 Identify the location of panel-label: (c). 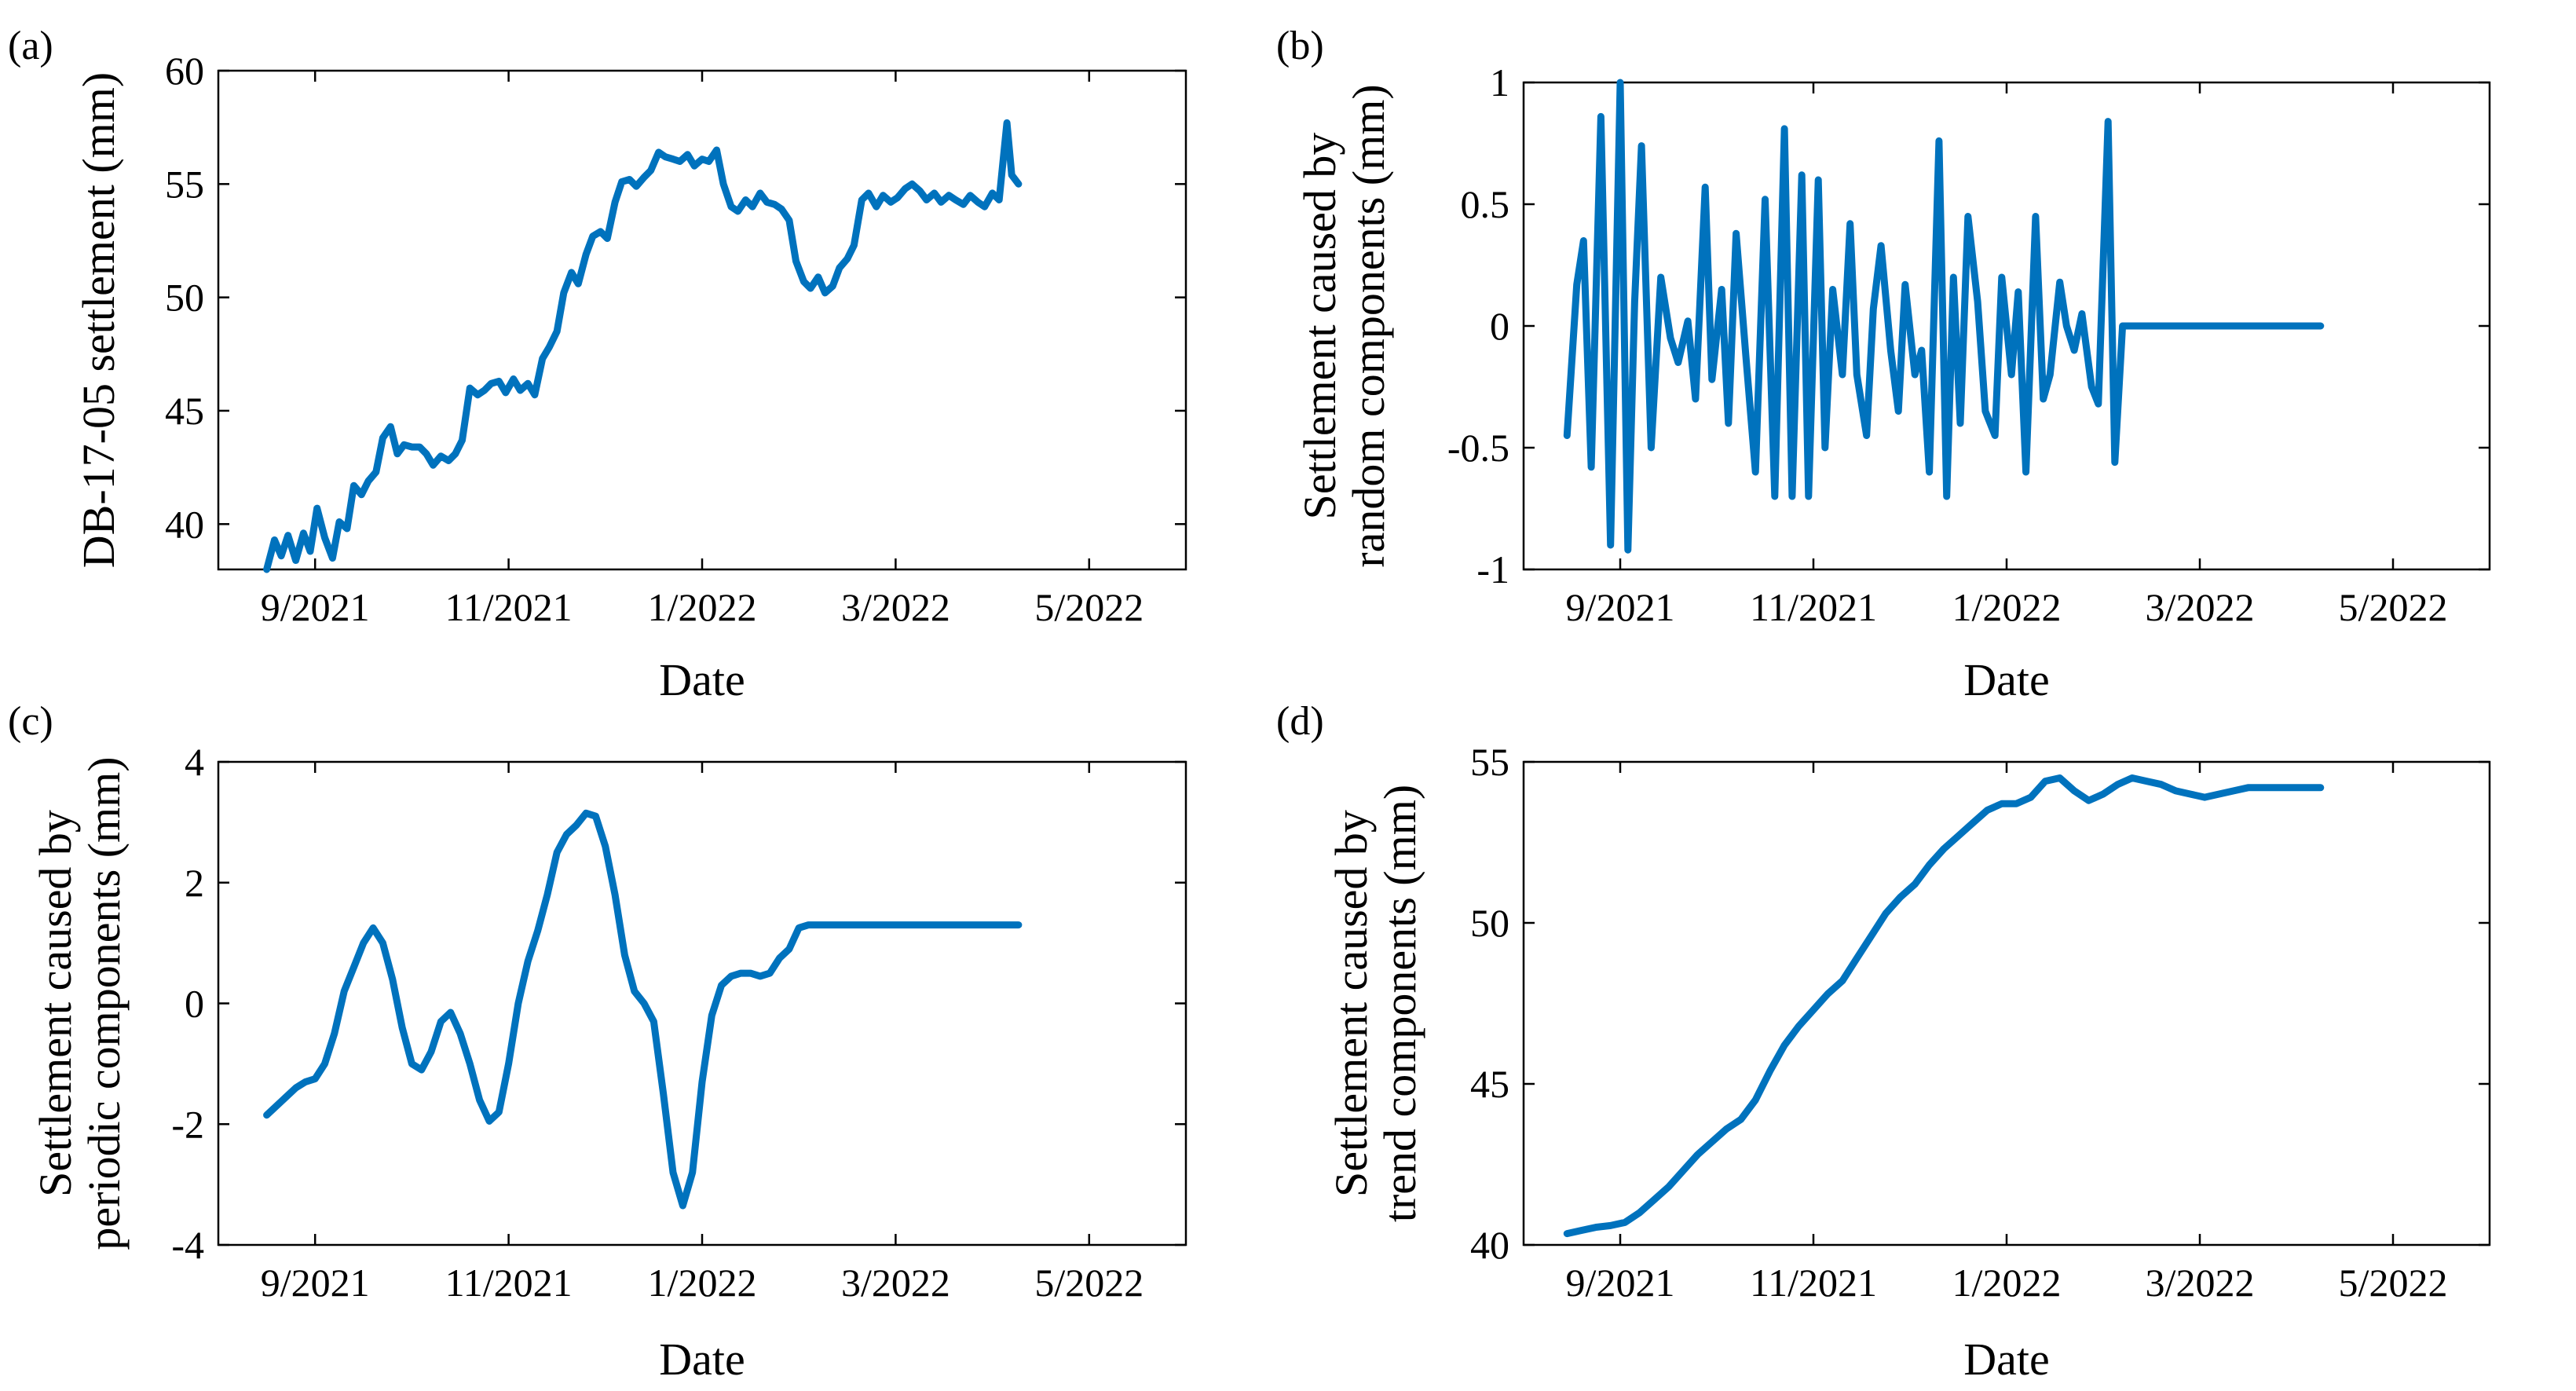
(31, 722).